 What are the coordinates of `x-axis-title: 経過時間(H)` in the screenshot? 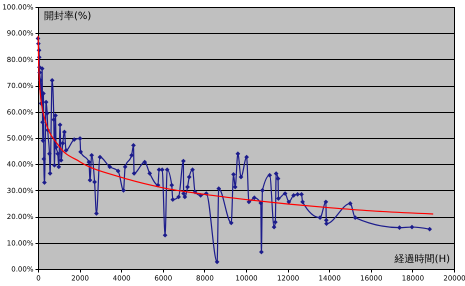 It's located at (422, 259).